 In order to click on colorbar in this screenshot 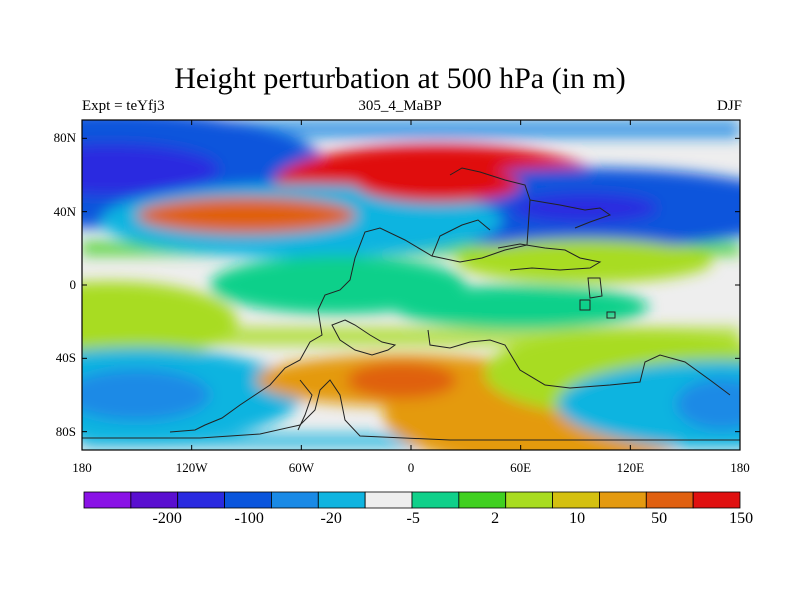, I will do `click(412, 500)`.